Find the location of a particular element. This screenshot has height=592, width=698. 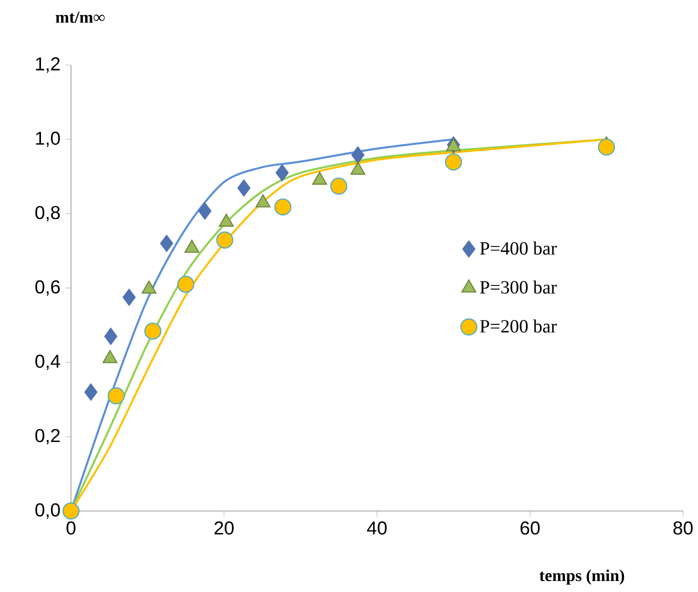

x-tick-label: 80 is located at coordinates (683, 528).